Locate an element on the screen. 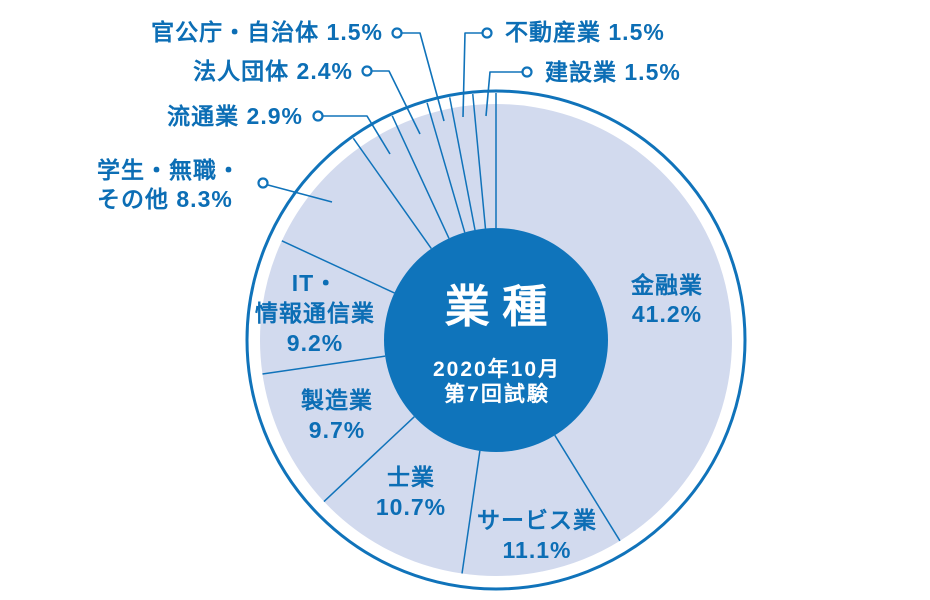  slice-label-real-estate: 不動産業 1.5% is located at coordinates (585, 32).